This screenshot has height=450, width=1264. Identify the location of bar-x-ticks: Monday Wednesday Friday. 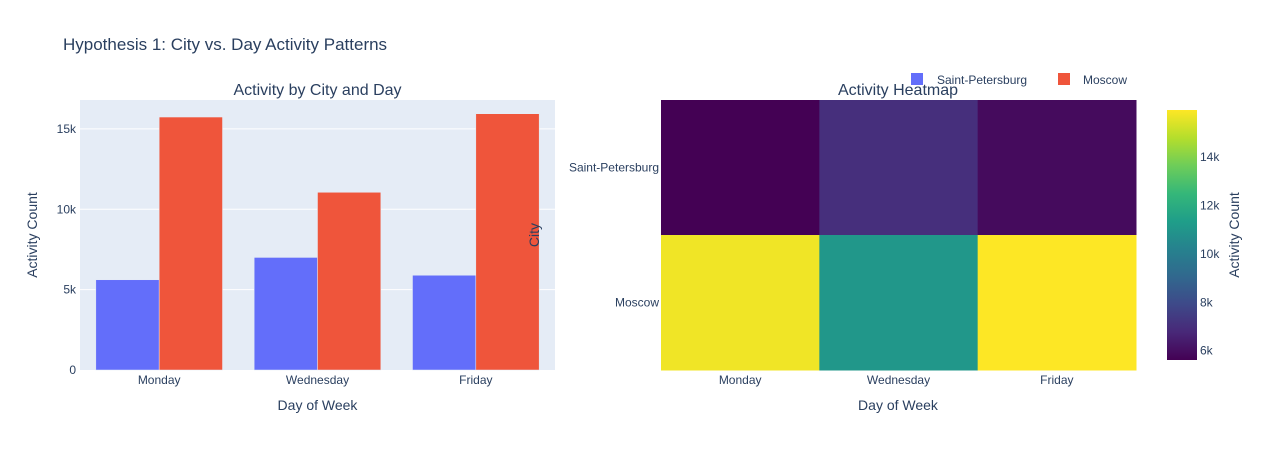
(315, 380).